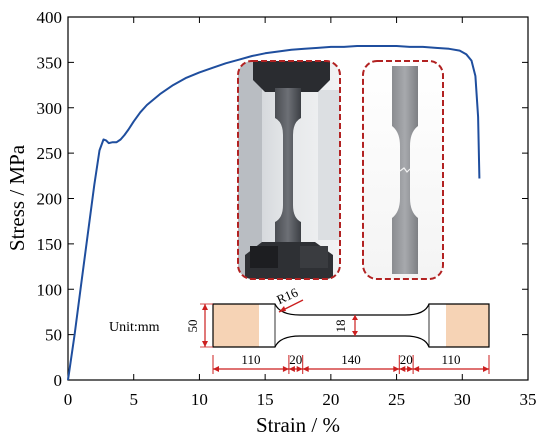 The image size is (550, 443). What do you see at coordinates (199, 399) in the screenshot?
I see `x-tick-label: 10` at bounding box center [199, 399].